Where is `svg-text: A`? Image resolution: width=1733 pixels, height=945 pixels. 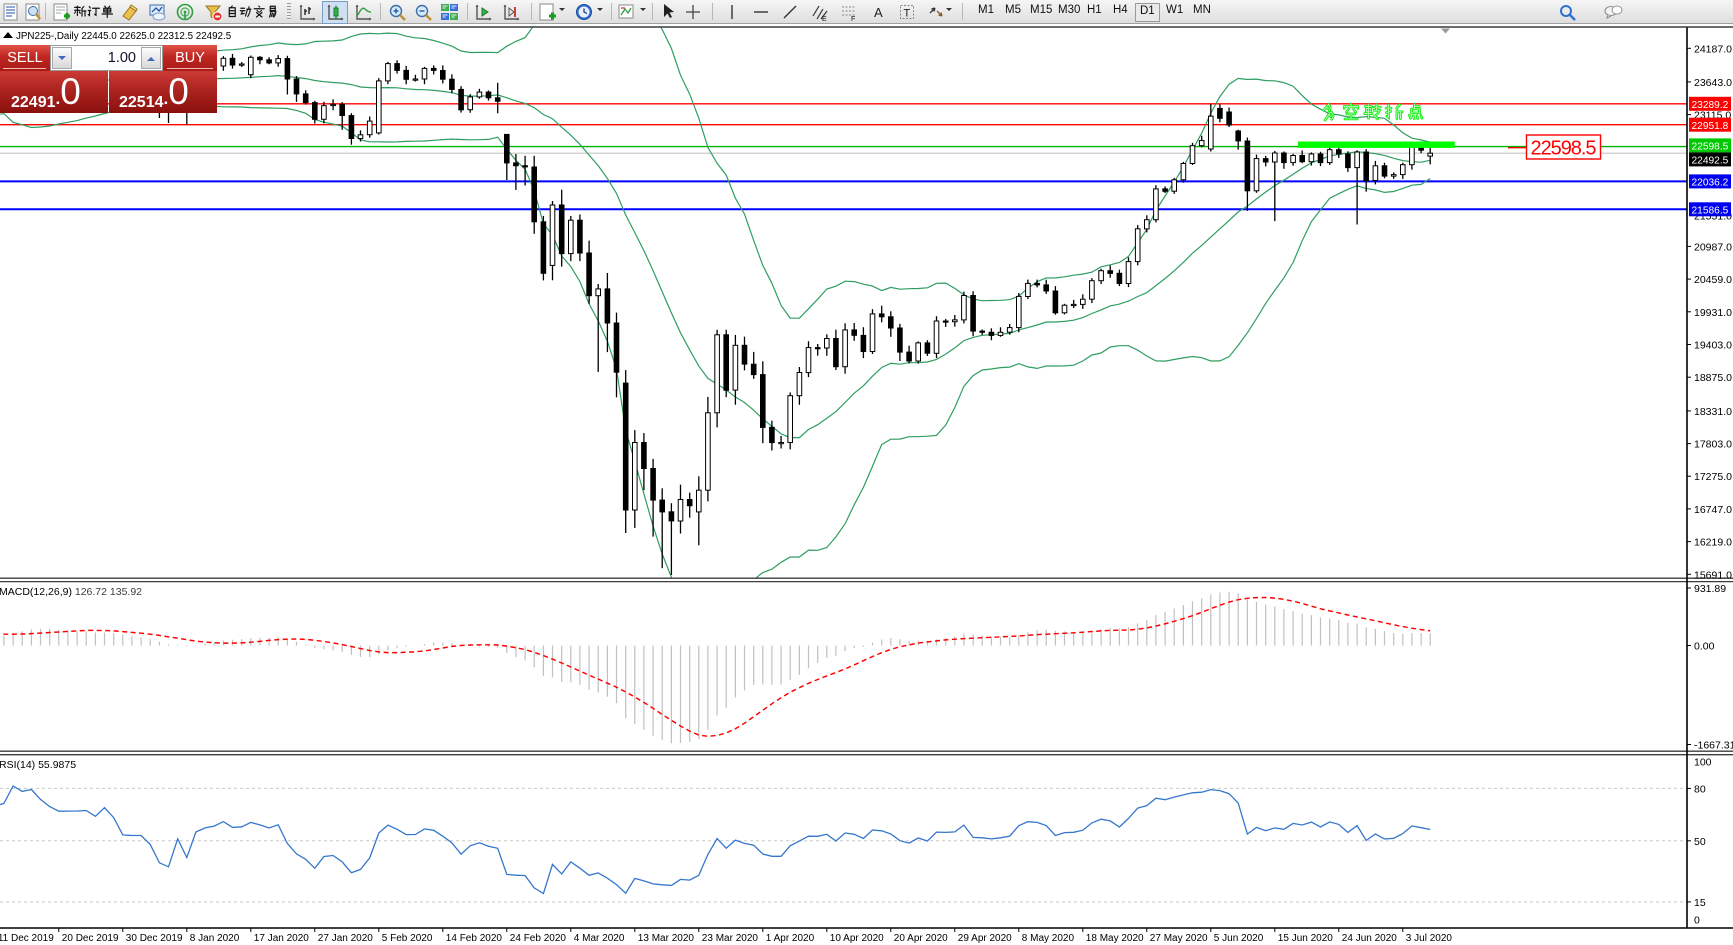 svg-text: A is located at coordinates (878, 12).